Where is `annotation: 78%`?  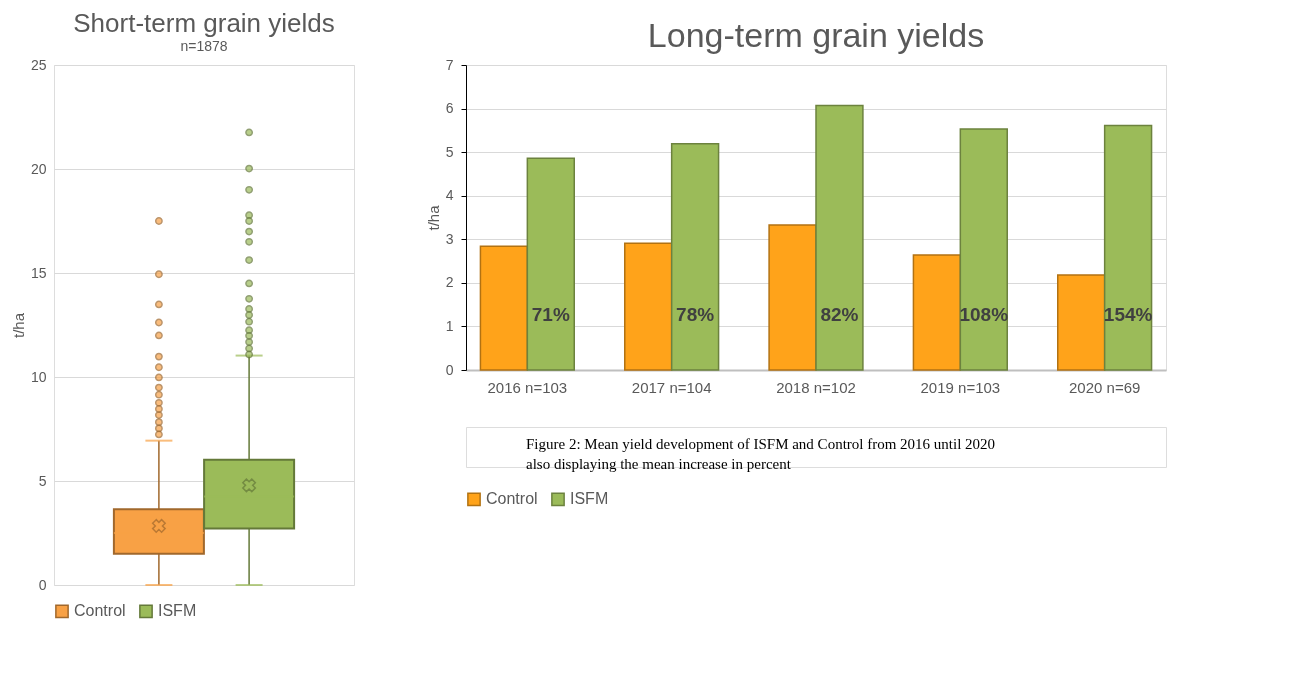 annotation: 78% is located at coordinates (695, 315).